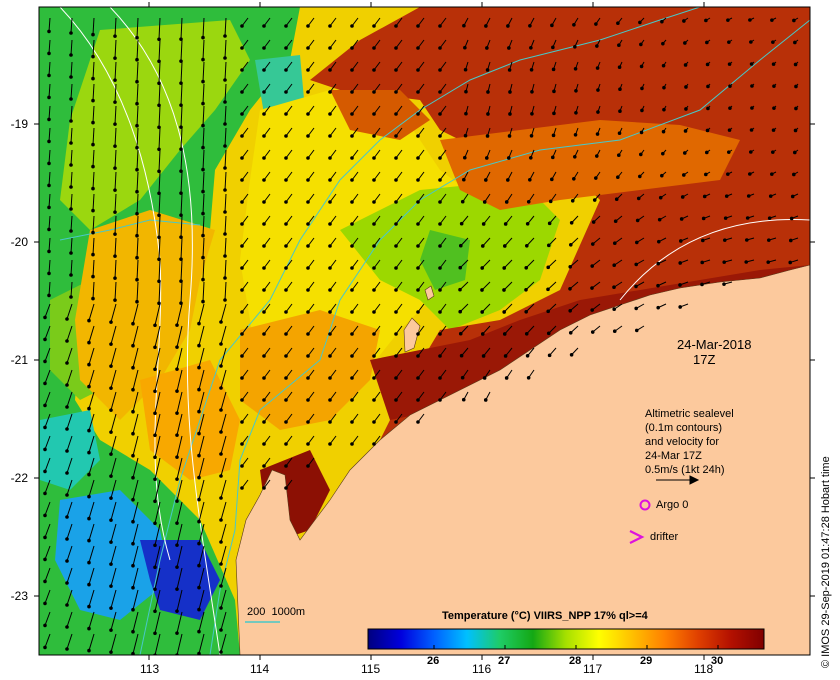  I want to click on y-tick-label: -21, so click(19, 360).